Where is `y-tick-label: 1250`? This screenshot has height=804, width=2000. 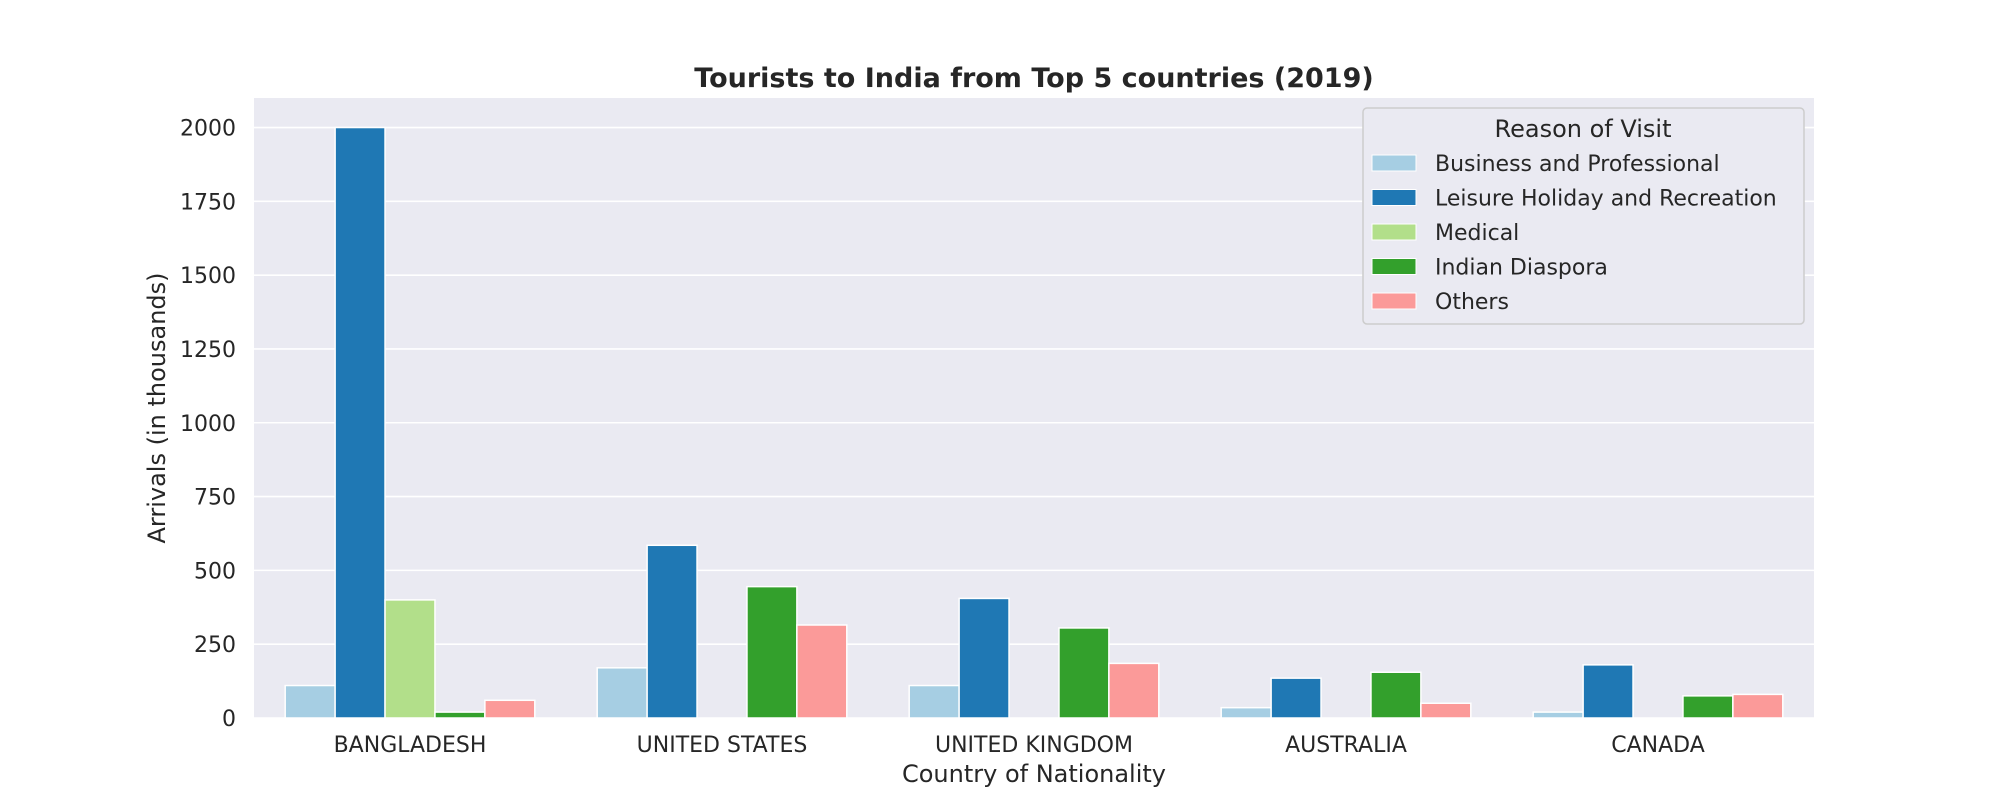 y-tick-label: 1250 is located at coordinates (208, 350).